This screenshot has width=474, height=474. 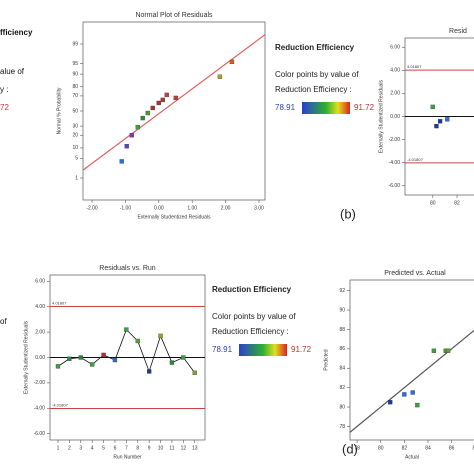 What do you see at coordinates (342, 388) in the screenshot?
I see `y-tick-label: 82` at bounding box center [342, 388].